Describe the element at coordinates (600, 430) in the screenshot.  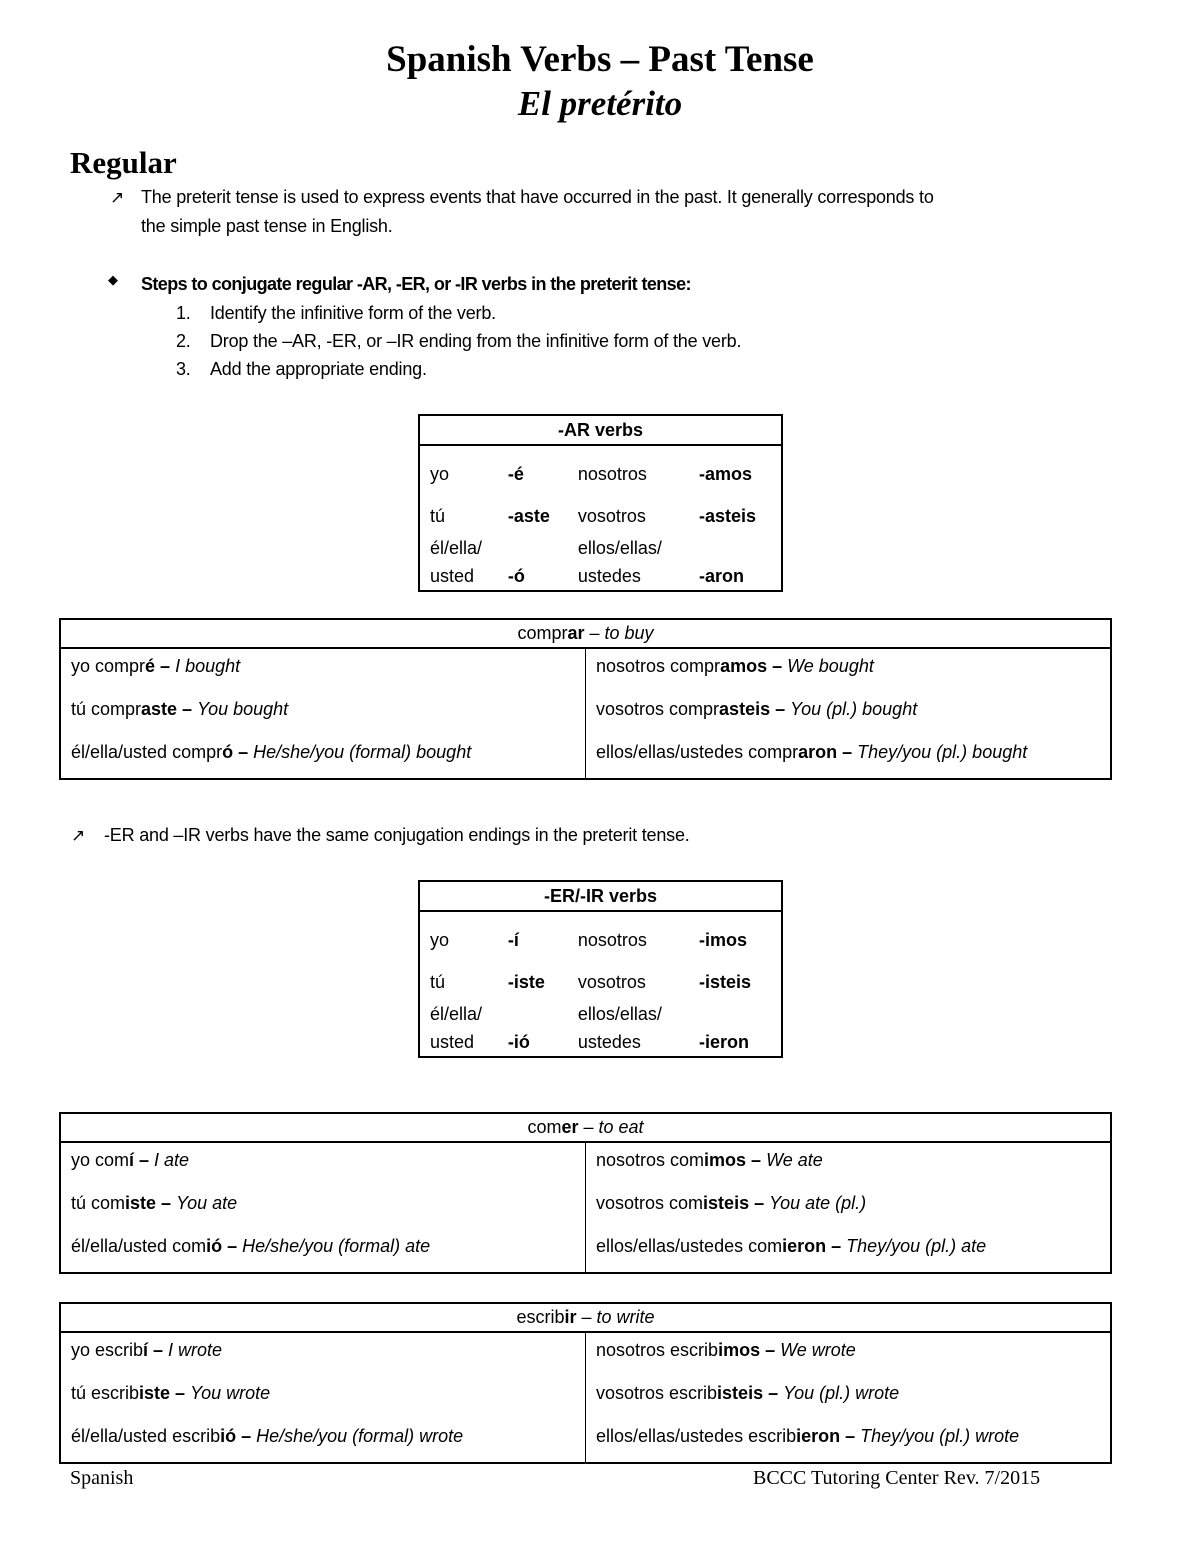
I see `table-header: -AR verbs` at that location.